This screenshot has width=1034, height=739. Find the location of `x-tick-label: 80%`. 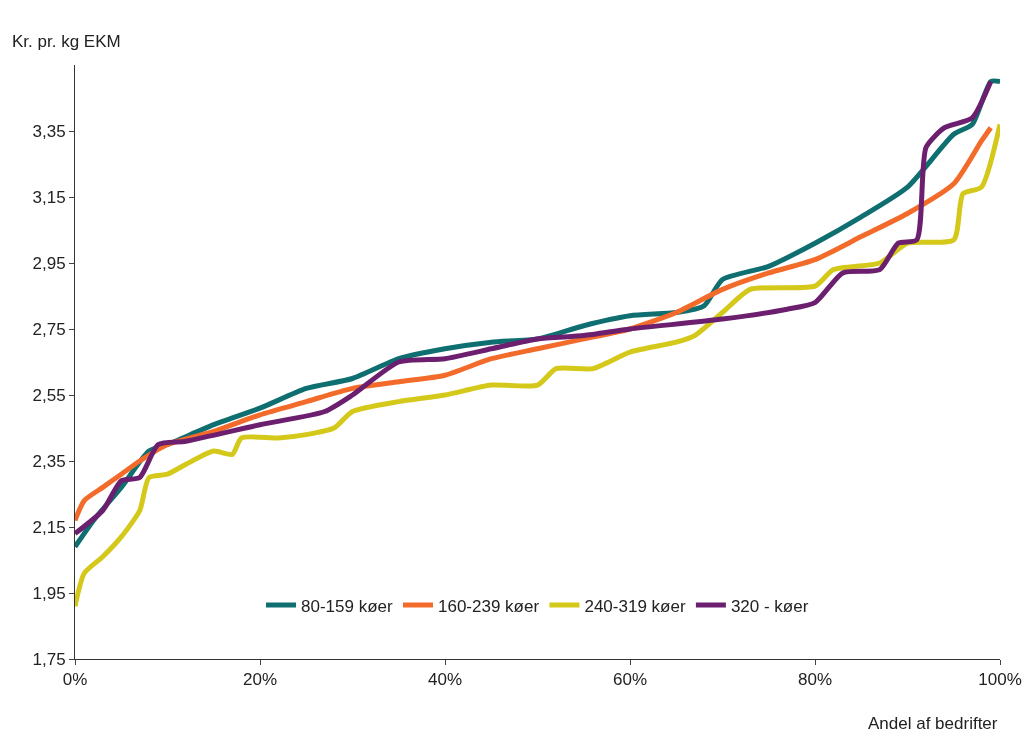

x-tick-label: 80% is located at coordinates (815, 680).